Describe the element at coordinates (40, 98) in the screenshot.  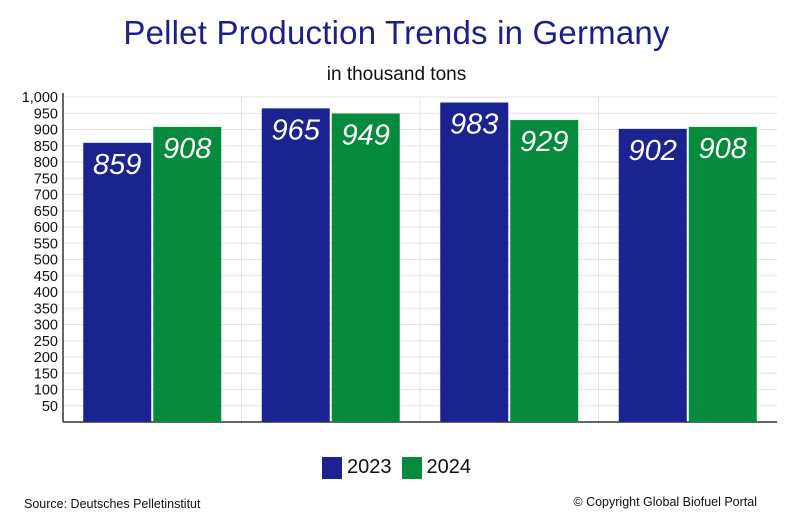
I see `y-tick-label: 1,000` at that location.